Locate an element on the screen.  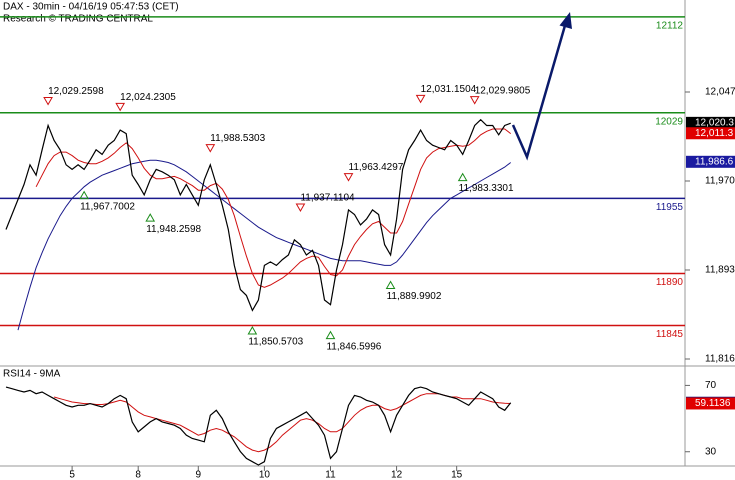
forecast-arrow is located at coordinates (539, 91).